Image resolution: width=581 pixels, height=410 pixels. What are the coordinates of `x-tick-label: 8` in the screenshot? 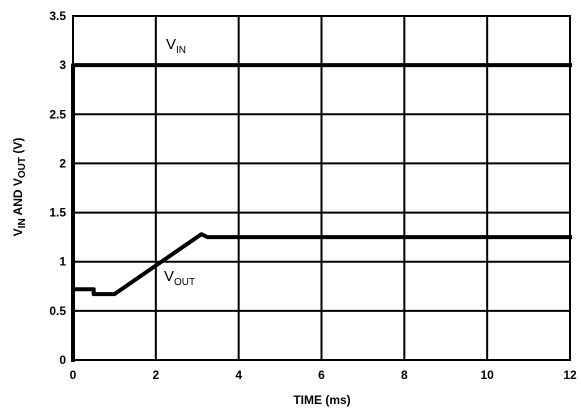 It's located at (404, 375).